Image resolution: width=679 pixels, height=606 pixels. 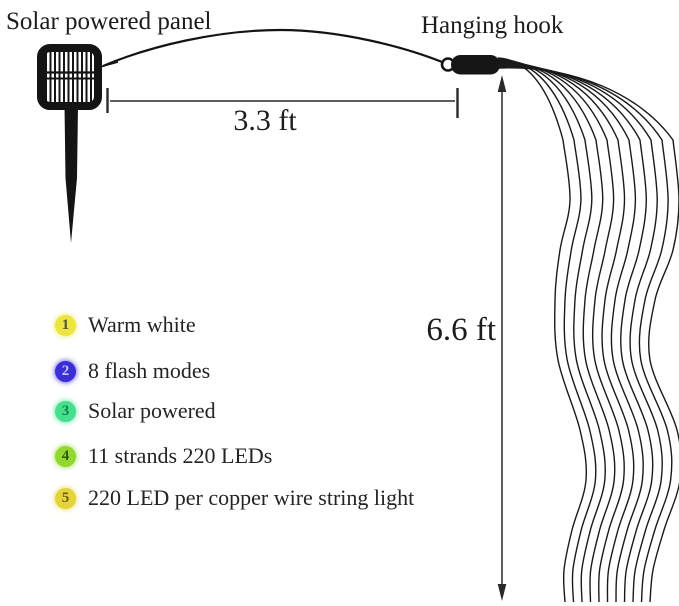 What do you see at coordinates (502, 338) in the screenshot?
I see `vertical-measurement` at bounding box center [502, 338].